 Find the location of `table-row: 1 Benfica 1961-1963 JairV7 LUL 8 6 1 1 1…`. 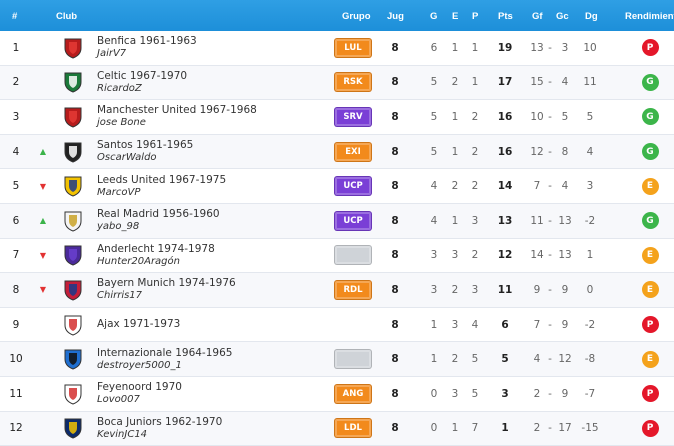

table-row: 1 Benfica 1961-1963 JairV7 LUL 8 6 1 1 1… is located at coordinates (337, 48).